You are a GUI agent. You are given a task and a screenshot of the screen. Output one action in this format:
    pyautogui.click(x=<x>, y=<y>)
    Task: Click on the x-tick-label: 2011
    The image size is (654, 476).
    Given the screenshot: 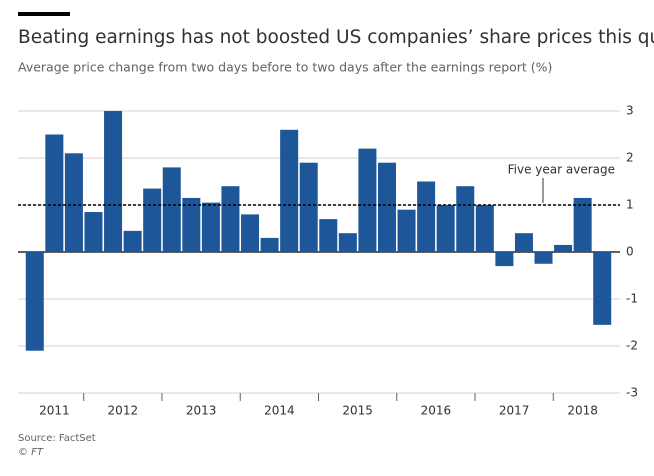 What is the action you would take?
    pyautogui.click(x=54, y=411)
    